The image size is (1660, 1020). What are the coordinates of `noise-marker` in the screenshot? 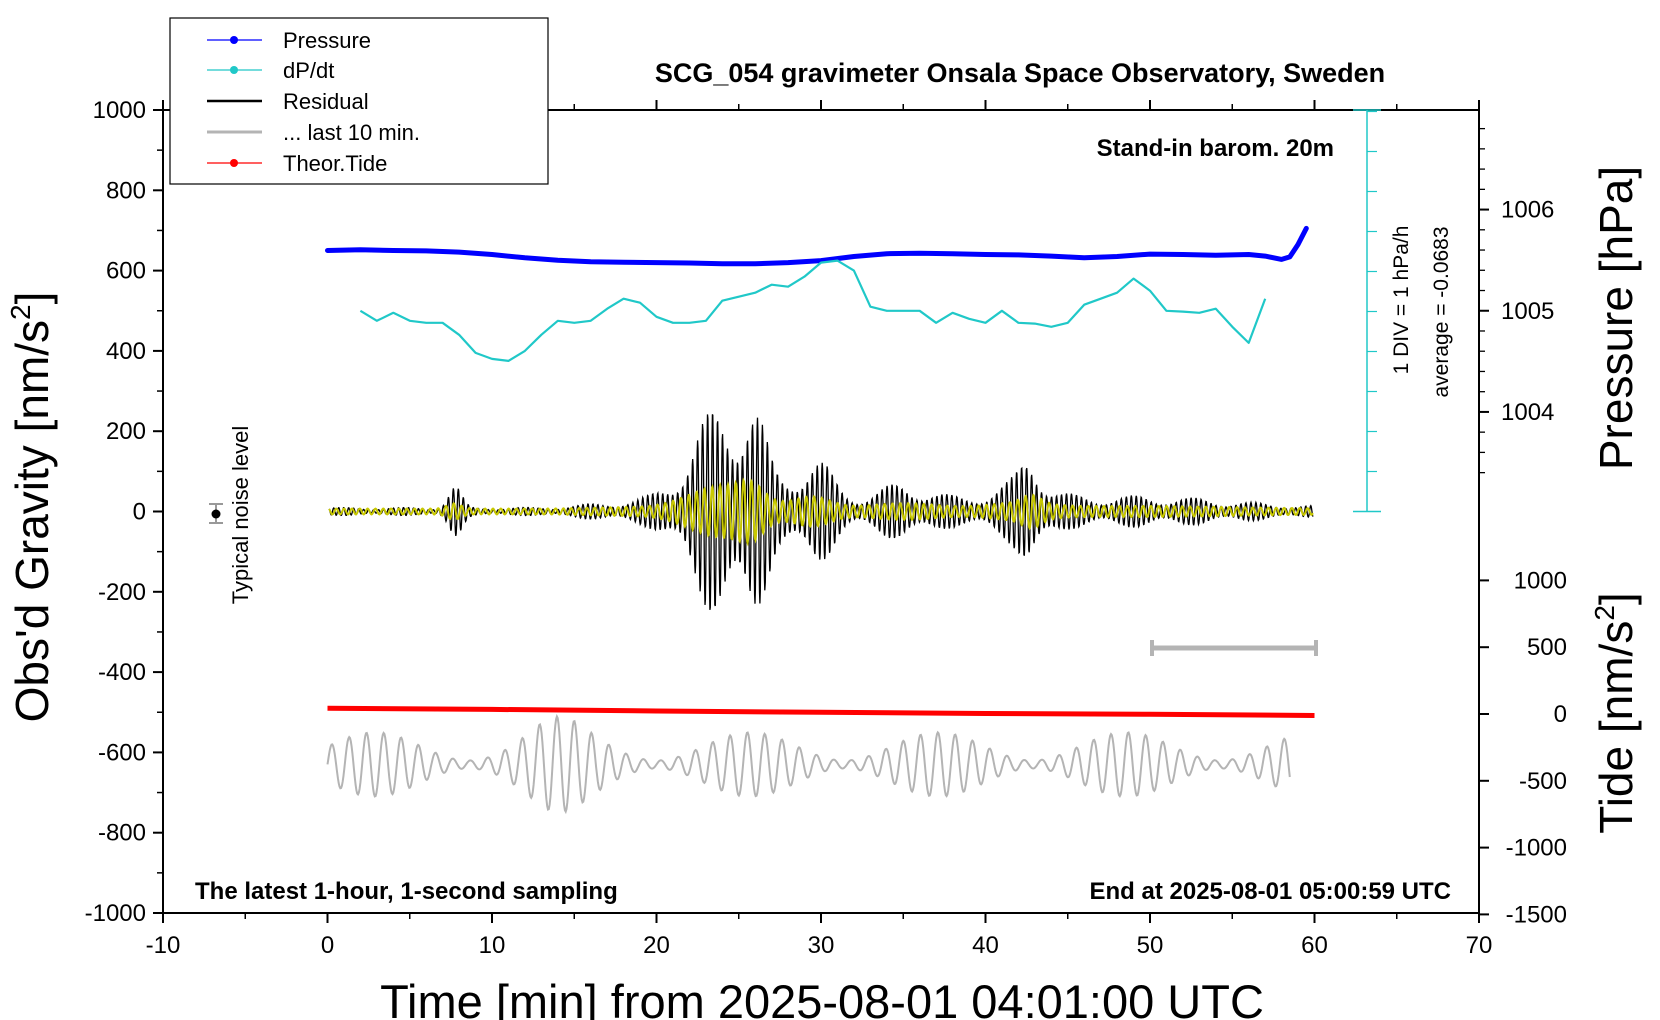 It's located at (216, 513).